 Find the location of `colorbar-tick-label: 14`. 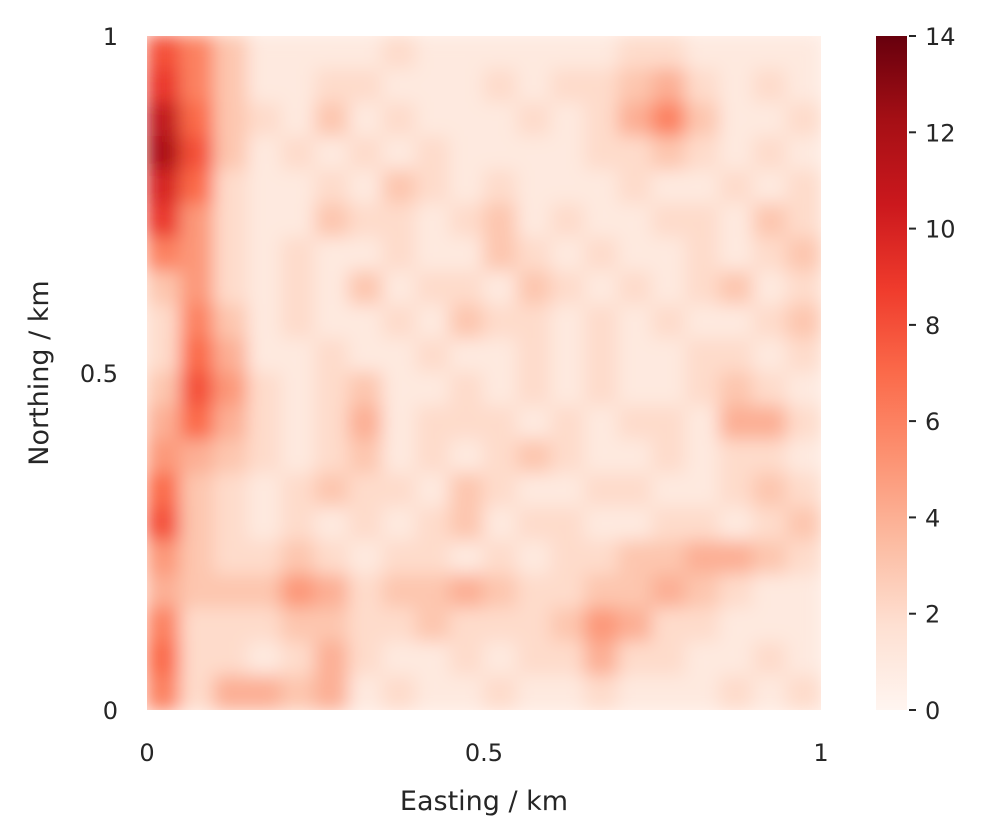

colorbar-tick-label: 14 is located at coordinates (940, 37).